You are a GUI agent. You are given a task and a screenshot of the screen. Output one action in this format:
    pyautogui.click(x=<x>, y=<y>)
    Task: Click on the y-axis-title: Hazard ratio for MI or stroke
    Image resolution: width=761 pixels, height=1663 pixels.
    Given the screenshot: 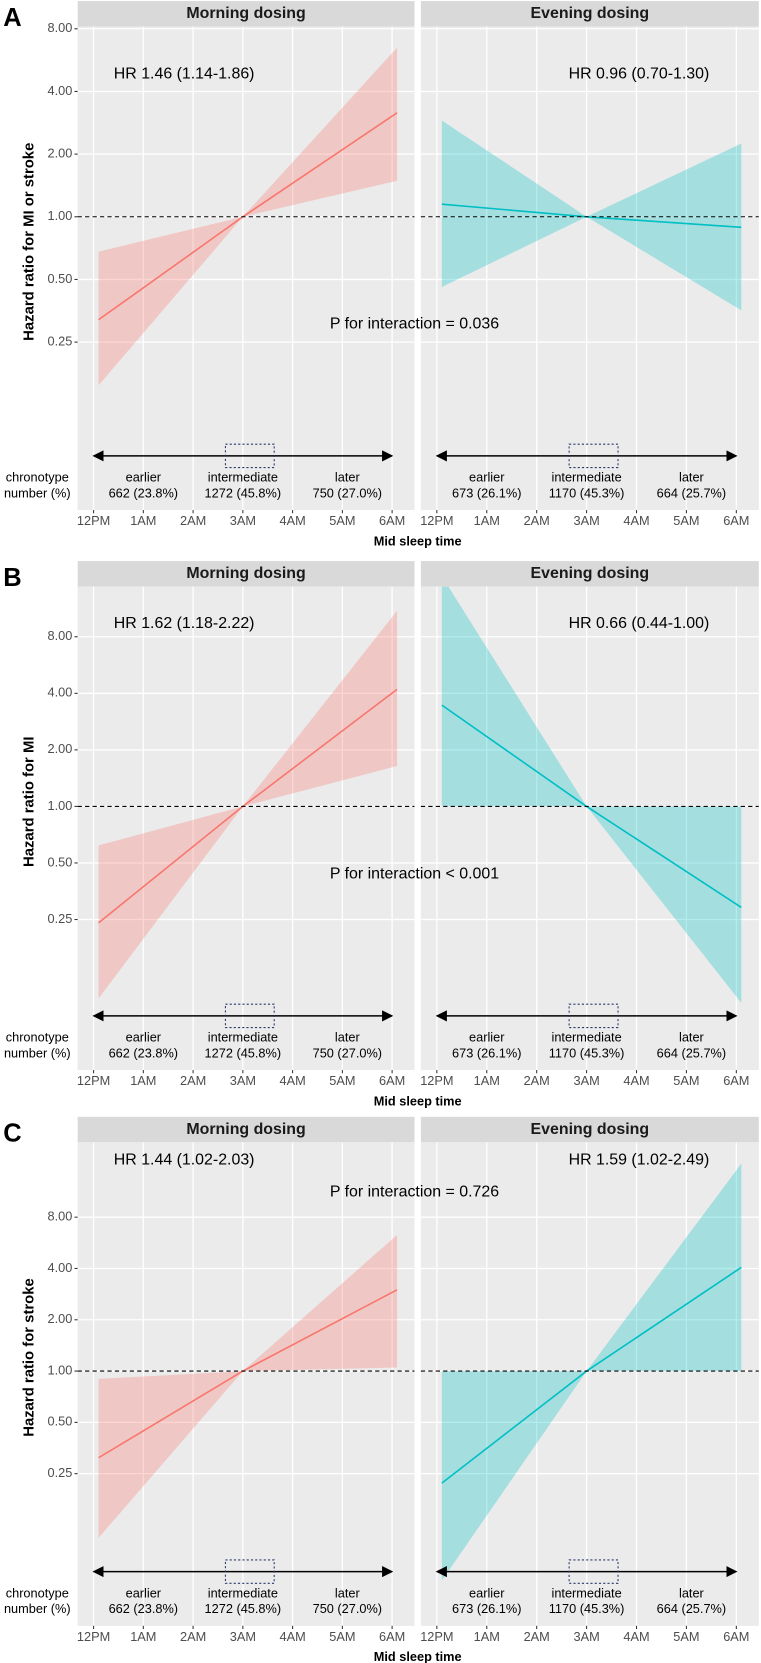 What is the action you would take?
    pyautogui.click(x=30, y=242)
    